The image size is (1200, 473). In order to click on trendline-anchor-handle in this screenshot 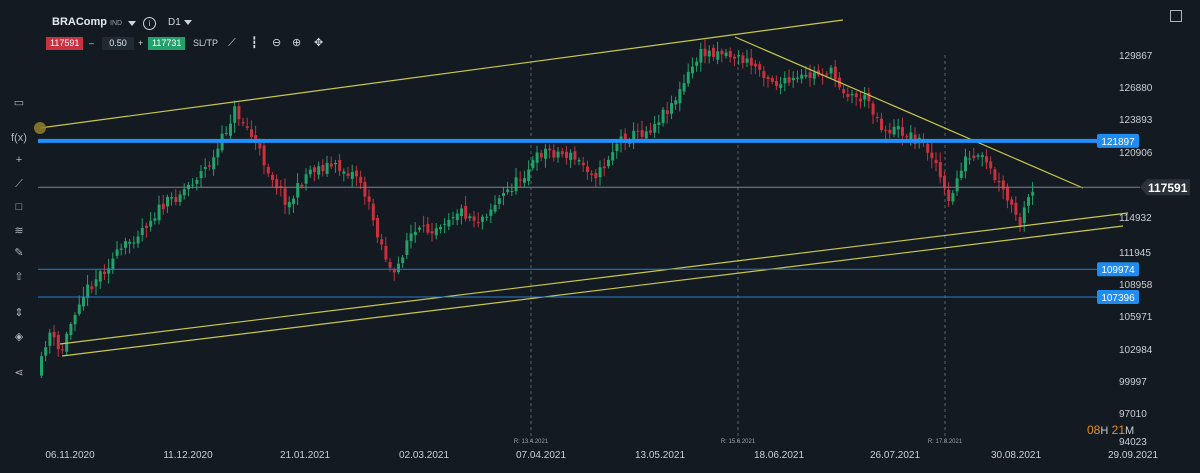, I will do `click(40, 128)`.